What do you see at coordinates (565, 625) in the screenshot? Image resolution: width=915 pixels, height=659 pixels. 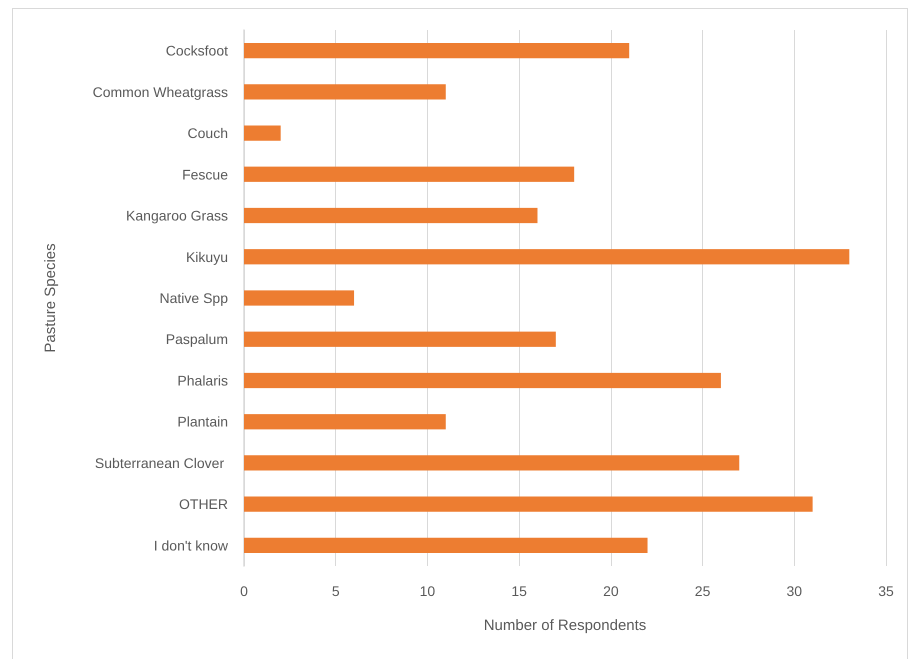 I see `x-axis-title: Number of Respondents` at bounding box center [565, 625].